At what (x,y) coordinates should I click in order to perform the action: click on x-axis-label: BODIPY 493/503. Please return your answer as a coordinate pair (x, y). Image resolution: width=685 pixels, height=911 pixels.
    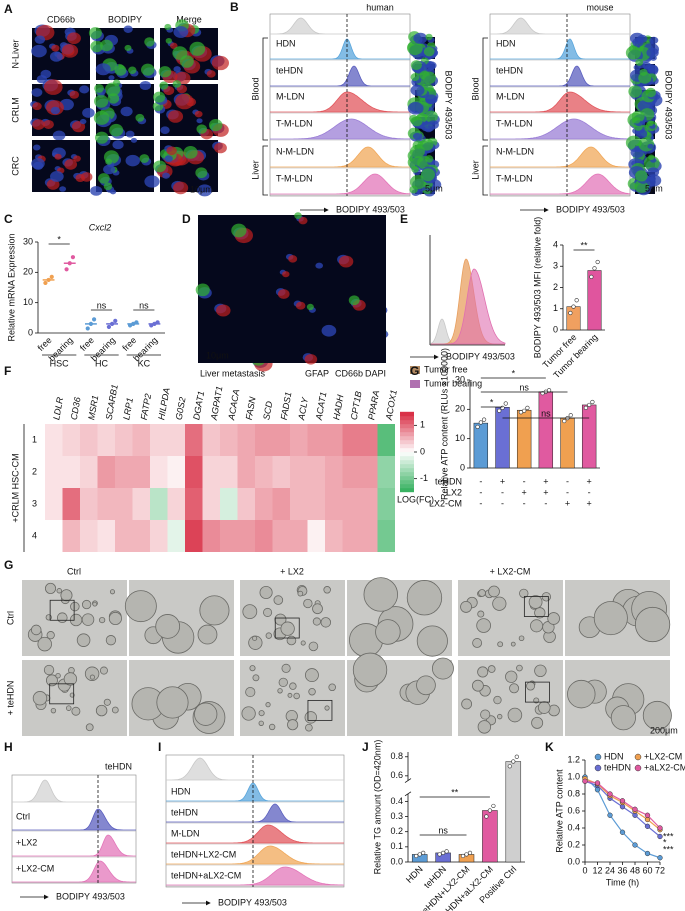
    Looking at the image, I should click on (480, 356).